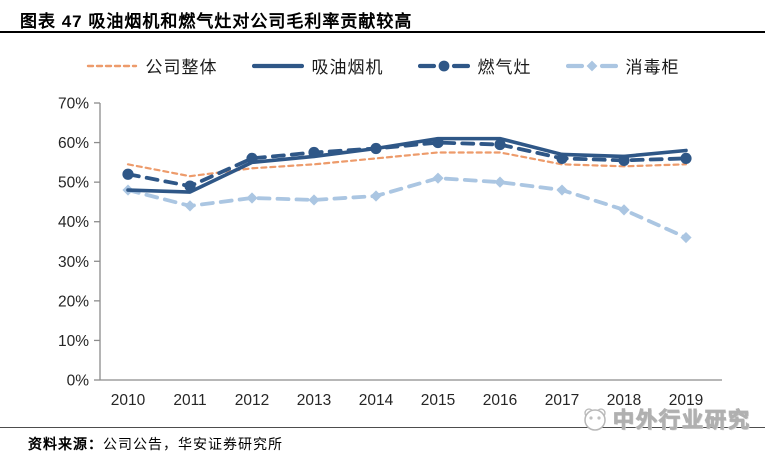 The width and height of the screenshot is (765, 459). What do you see at coordinates (128, 400) in the screenshot?
I see `x-tick-label: 2010` at bounding box center [128, 400].